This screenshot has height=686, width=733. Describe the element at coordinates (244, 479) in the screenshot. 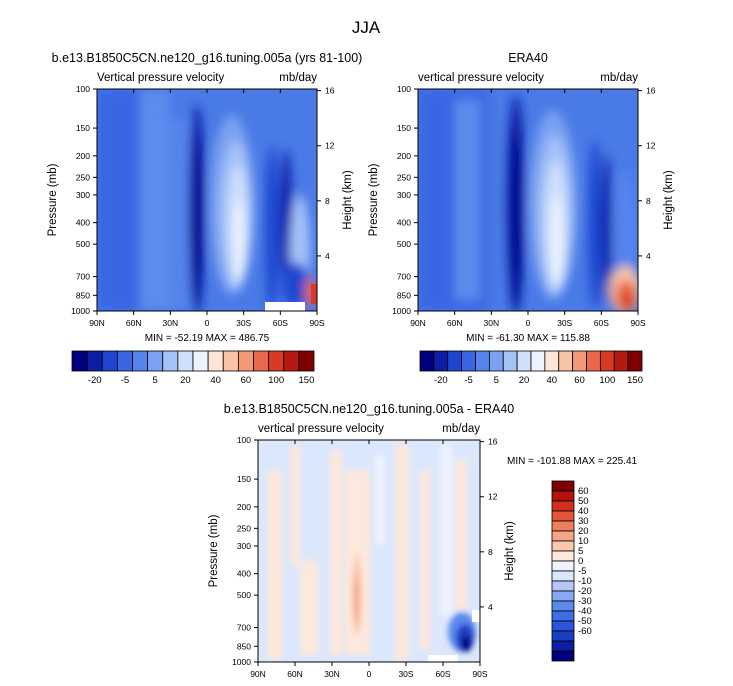

I see `y-tick-label: 150` at that location.